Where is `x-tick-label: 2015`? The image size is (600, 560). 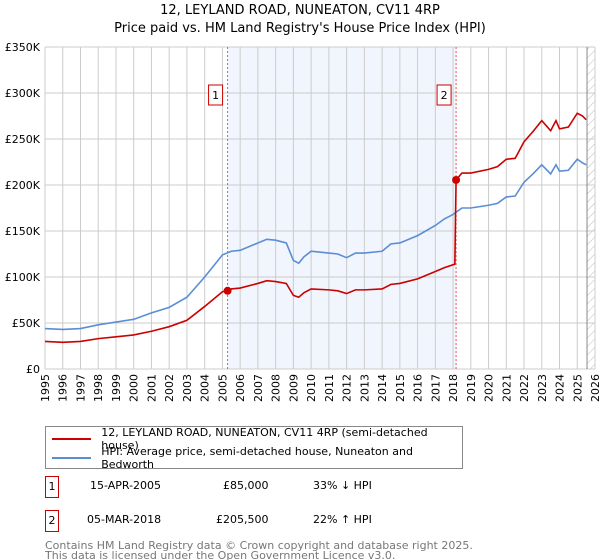 x-tick-label: 2015 is located at coordinates (400, 388).